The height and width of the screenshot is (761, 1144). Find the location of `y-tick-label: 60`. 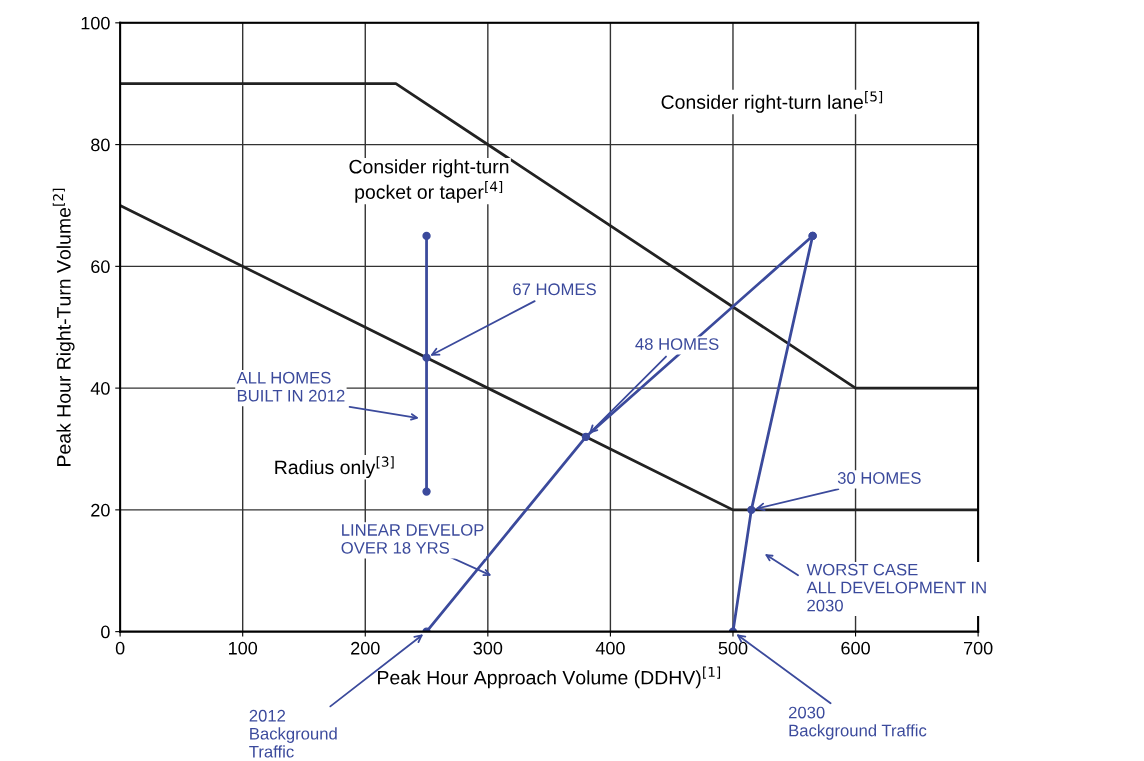

y-tick-label: 60 is located at coordinates (100, 267).